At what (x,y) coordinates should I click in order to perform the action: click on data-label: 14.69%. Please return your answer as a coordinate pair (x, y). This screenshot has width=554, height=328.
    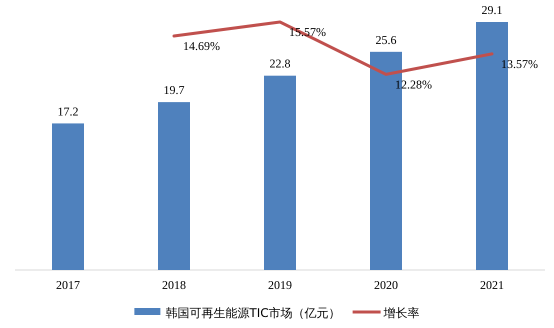
    Looking at the image, I should click on (201, 46).